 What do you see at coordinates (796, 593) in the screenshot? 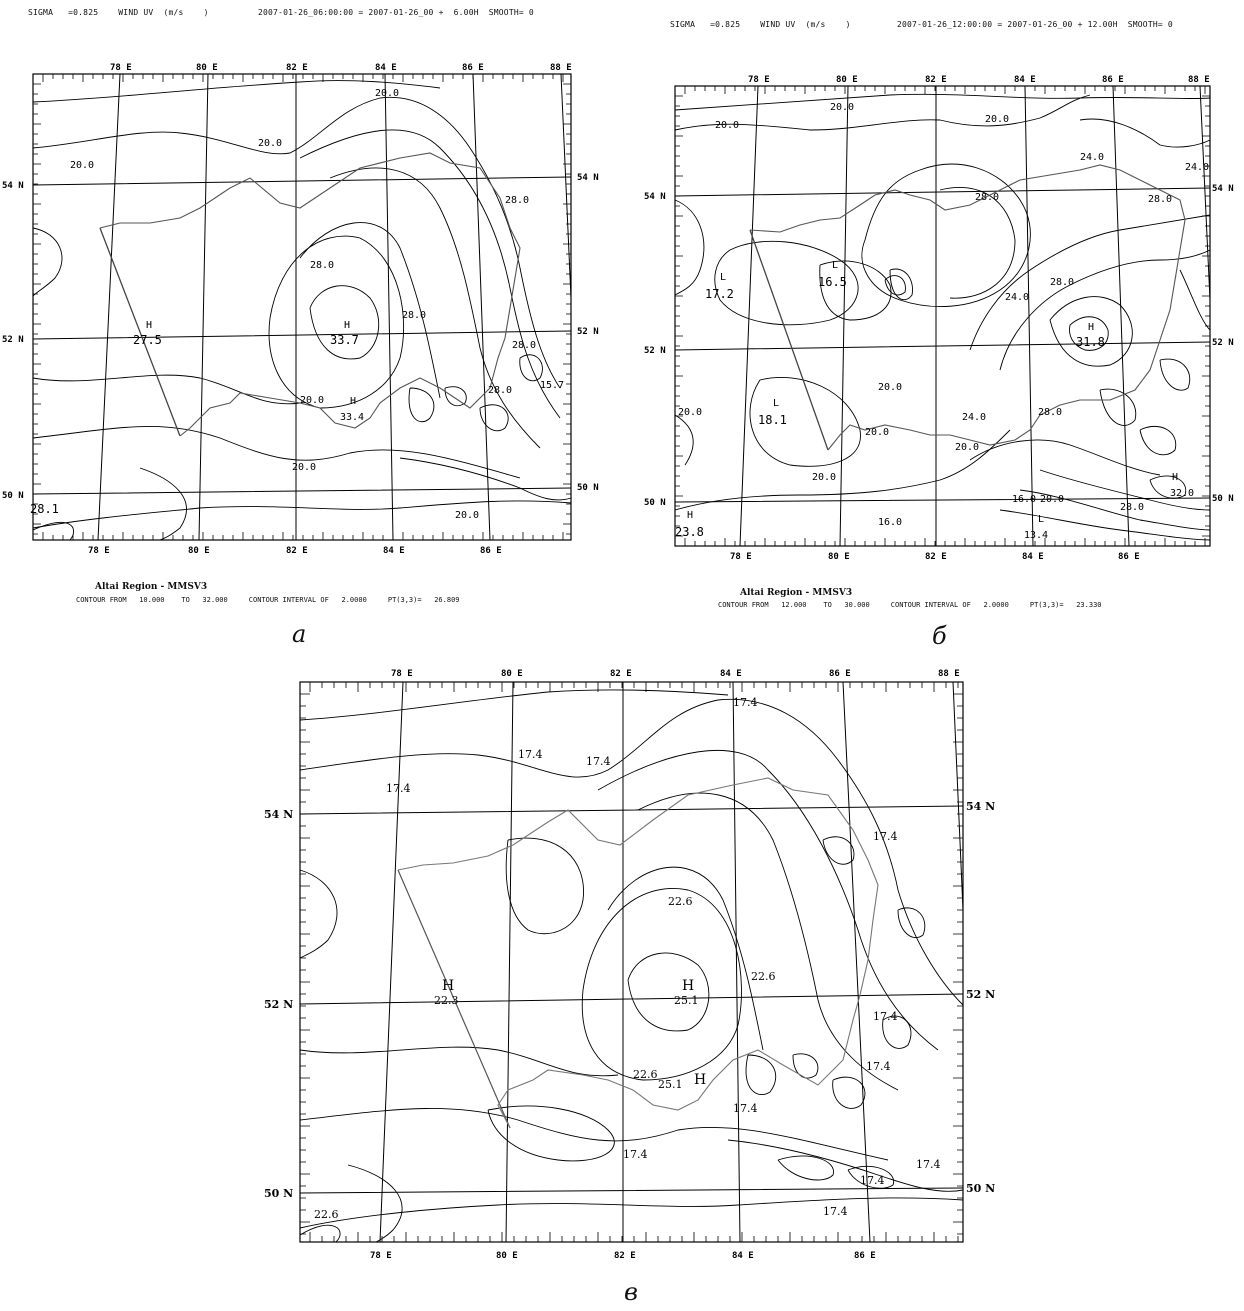
I see `panel-b-footer-title: Altai Region - MMSV3` at bounding box center [796, 593].